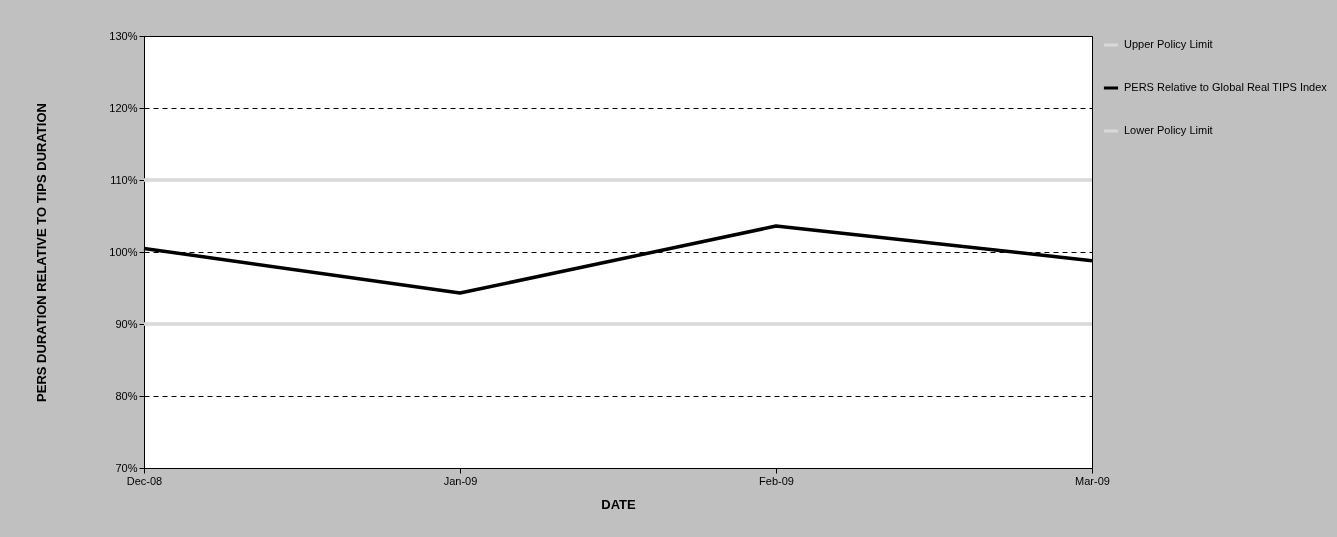  Describe the element at coordinates (1168, 130) in the screenshot. I see `legend-label: Lower Policy Limit` at that location.